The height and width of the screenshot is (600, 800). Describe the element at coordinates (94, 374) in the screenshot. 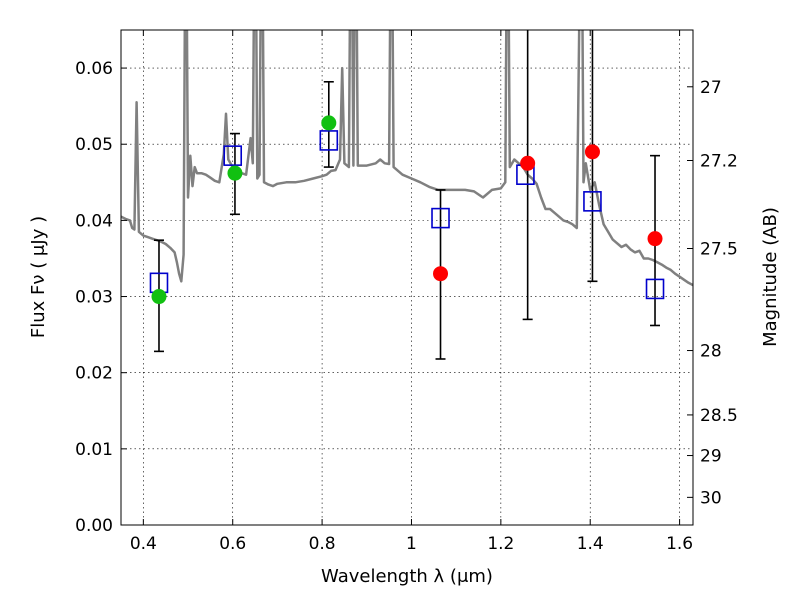

I see `y-tick-label: 0.02` at that location.